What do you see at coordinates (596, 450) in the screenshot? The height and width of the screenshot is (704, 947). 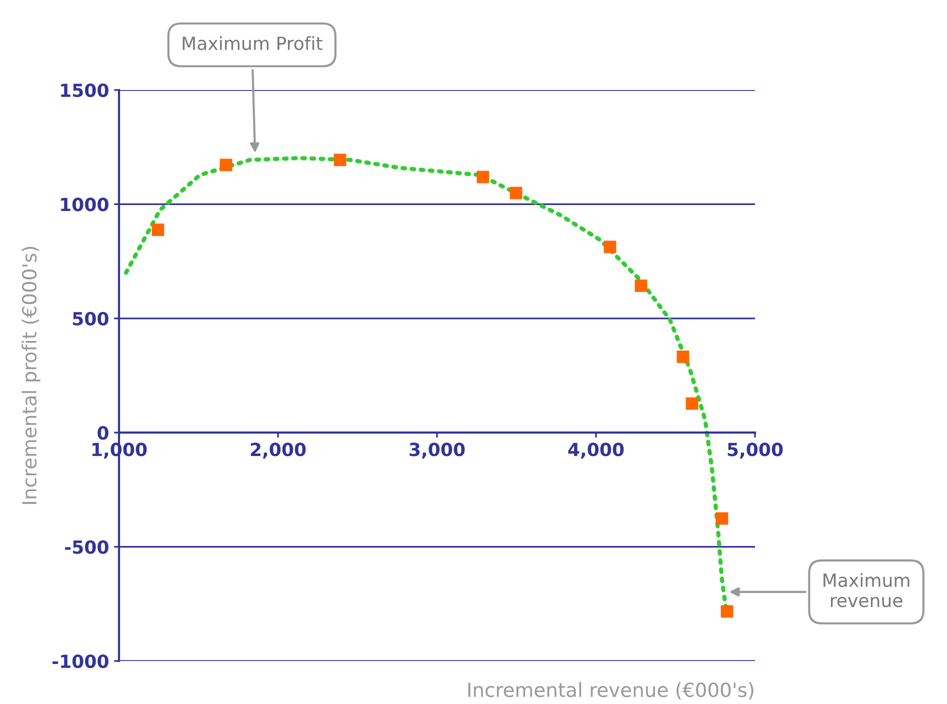 I see `x-tick-label: 4,000` at bounding box center [596, 450].